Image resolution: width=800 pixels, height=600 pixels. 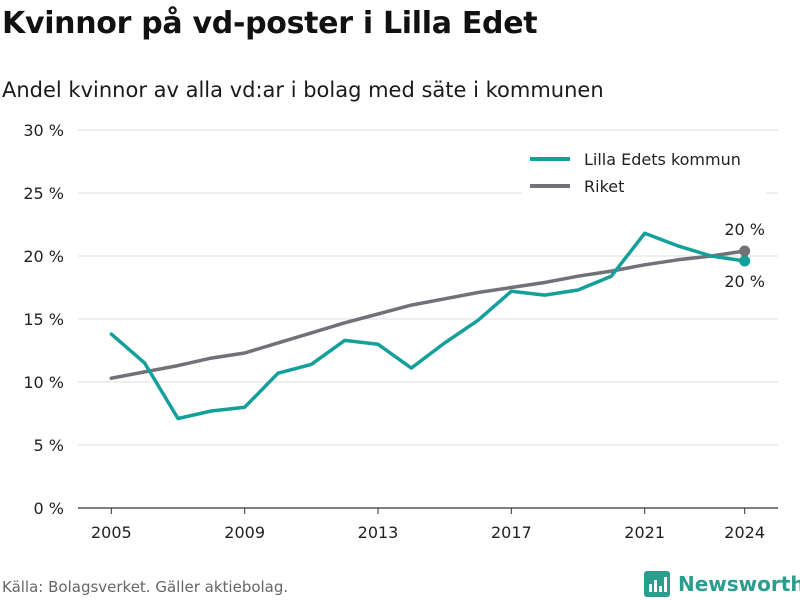 What do you see at coordinates (43, 256) in the screenshot?
I see `y-tick-label: 20 %` at bounding box center [43, 256].